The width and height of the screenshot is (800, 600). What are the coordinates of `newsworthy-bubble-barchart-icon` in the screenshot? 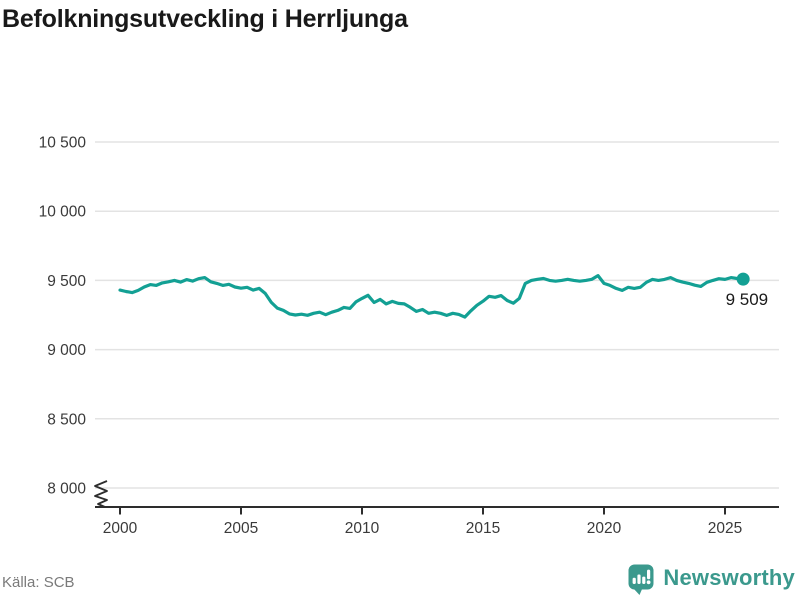 It's located at (641, 579).